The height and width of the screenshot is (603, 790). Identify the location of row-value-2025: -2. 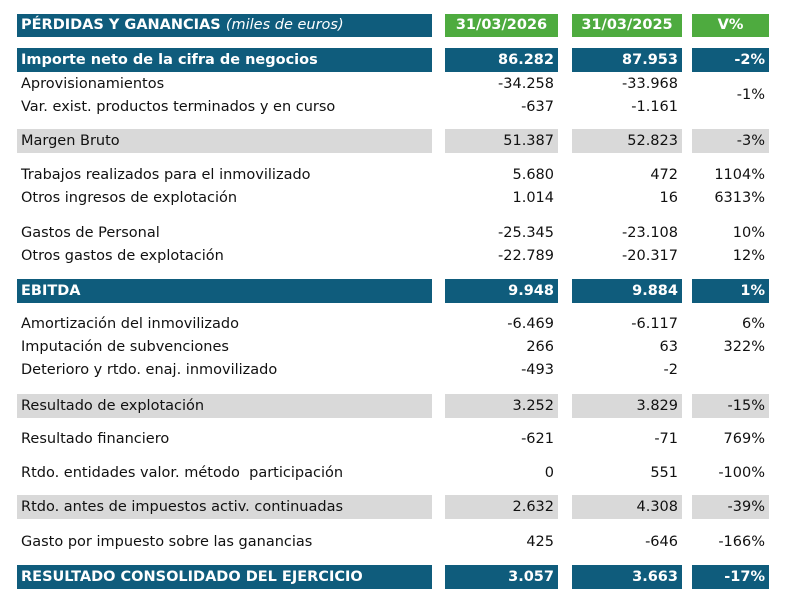
(670, 370).